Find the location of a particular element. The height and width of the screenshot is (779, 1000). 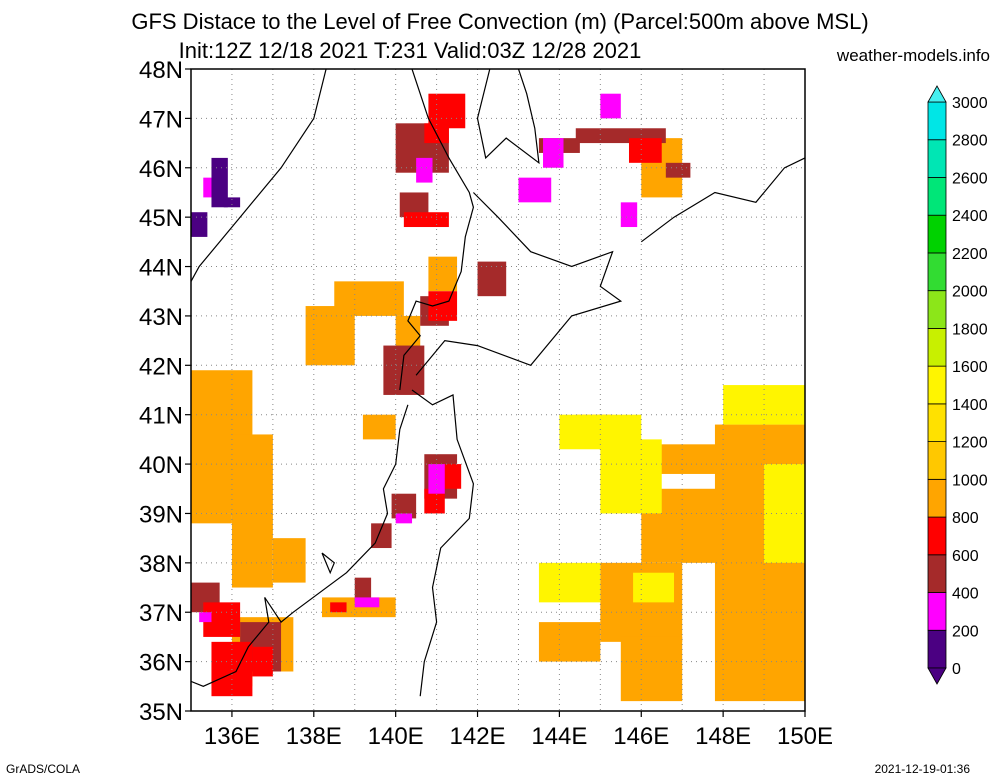

lat-label: 41N is located at coordinates (161, 416).